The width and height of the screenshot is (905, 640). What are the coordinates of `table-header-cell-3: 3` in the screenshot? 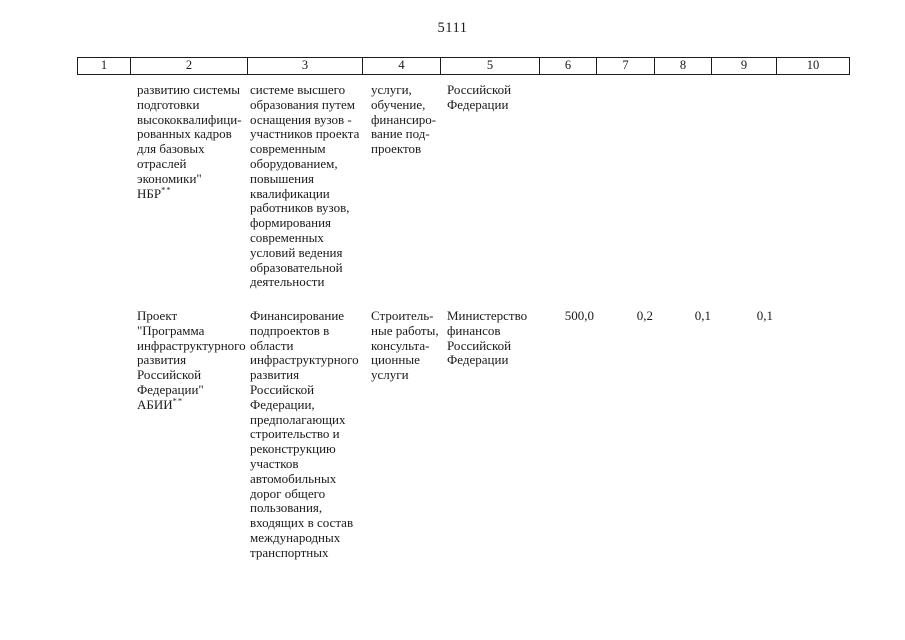 It's located at (304, 66).